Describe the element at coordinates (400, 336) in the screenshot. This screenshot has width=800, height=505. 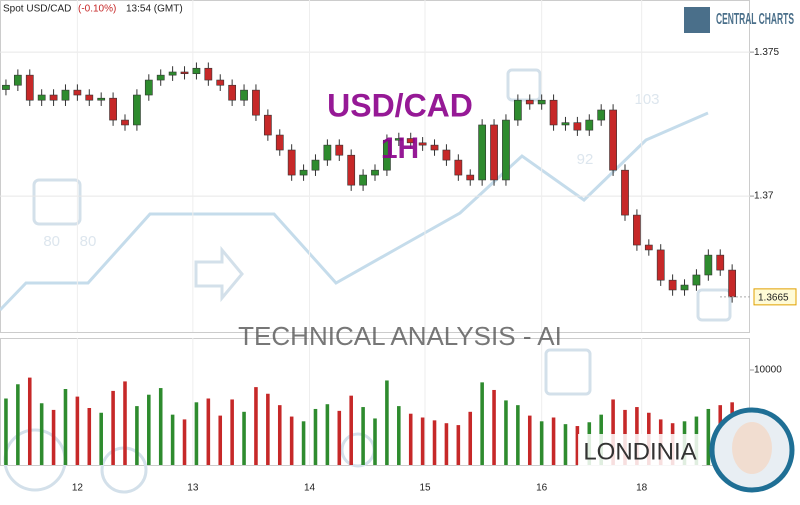
I see `watermark-banner: TECHNICAL ANALYSIS - AI` at that location.